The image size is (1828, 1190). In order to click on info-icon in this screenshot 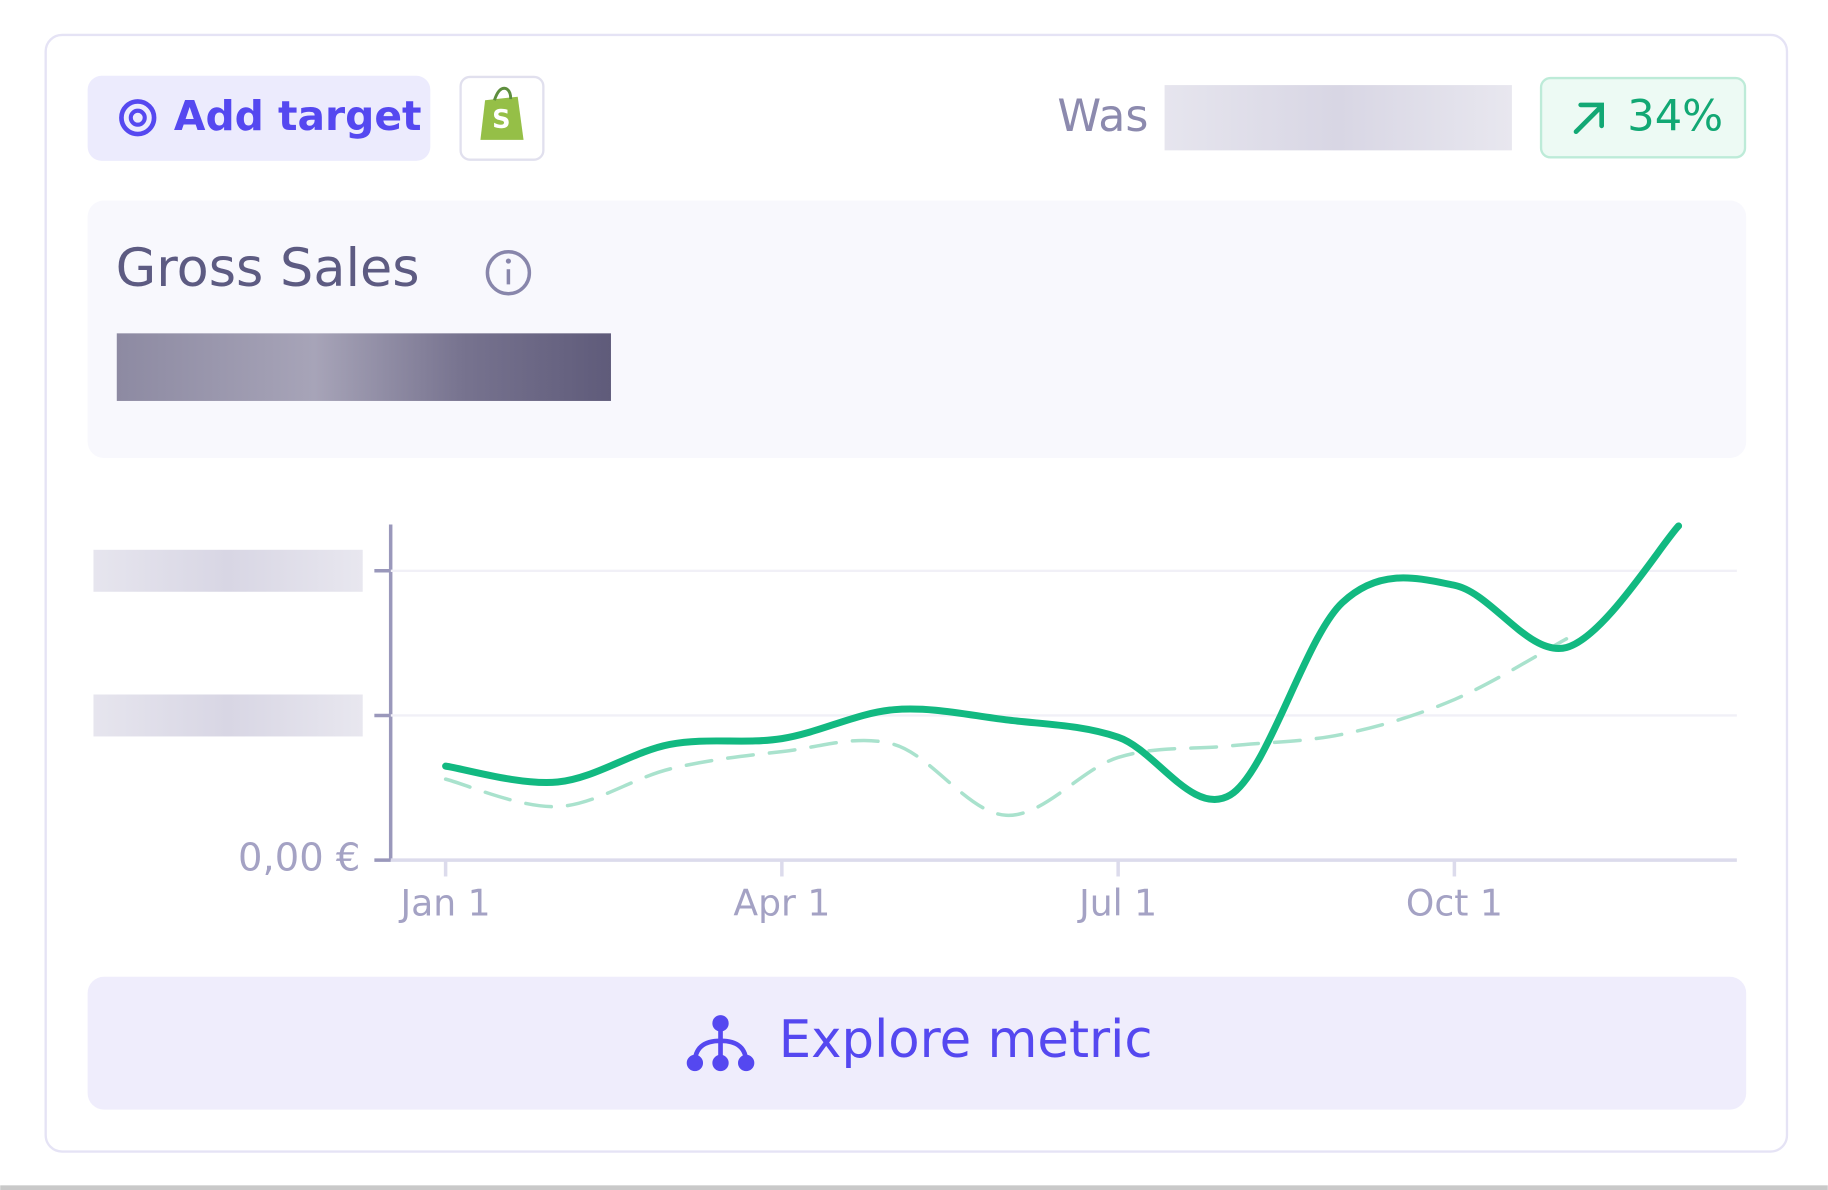, I will do `click(508, 273)`.